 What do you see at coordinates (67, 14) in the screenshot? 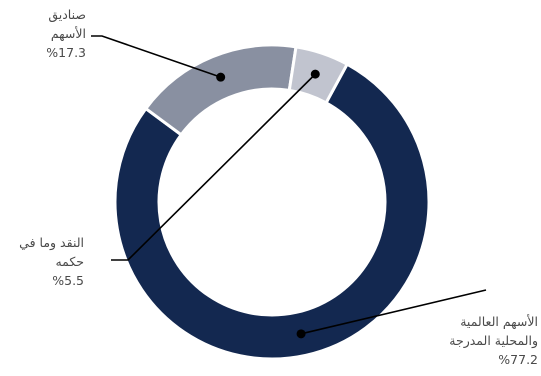
I see `label-equity-funds-line1: صناديق` at bounding box center [67, 14].